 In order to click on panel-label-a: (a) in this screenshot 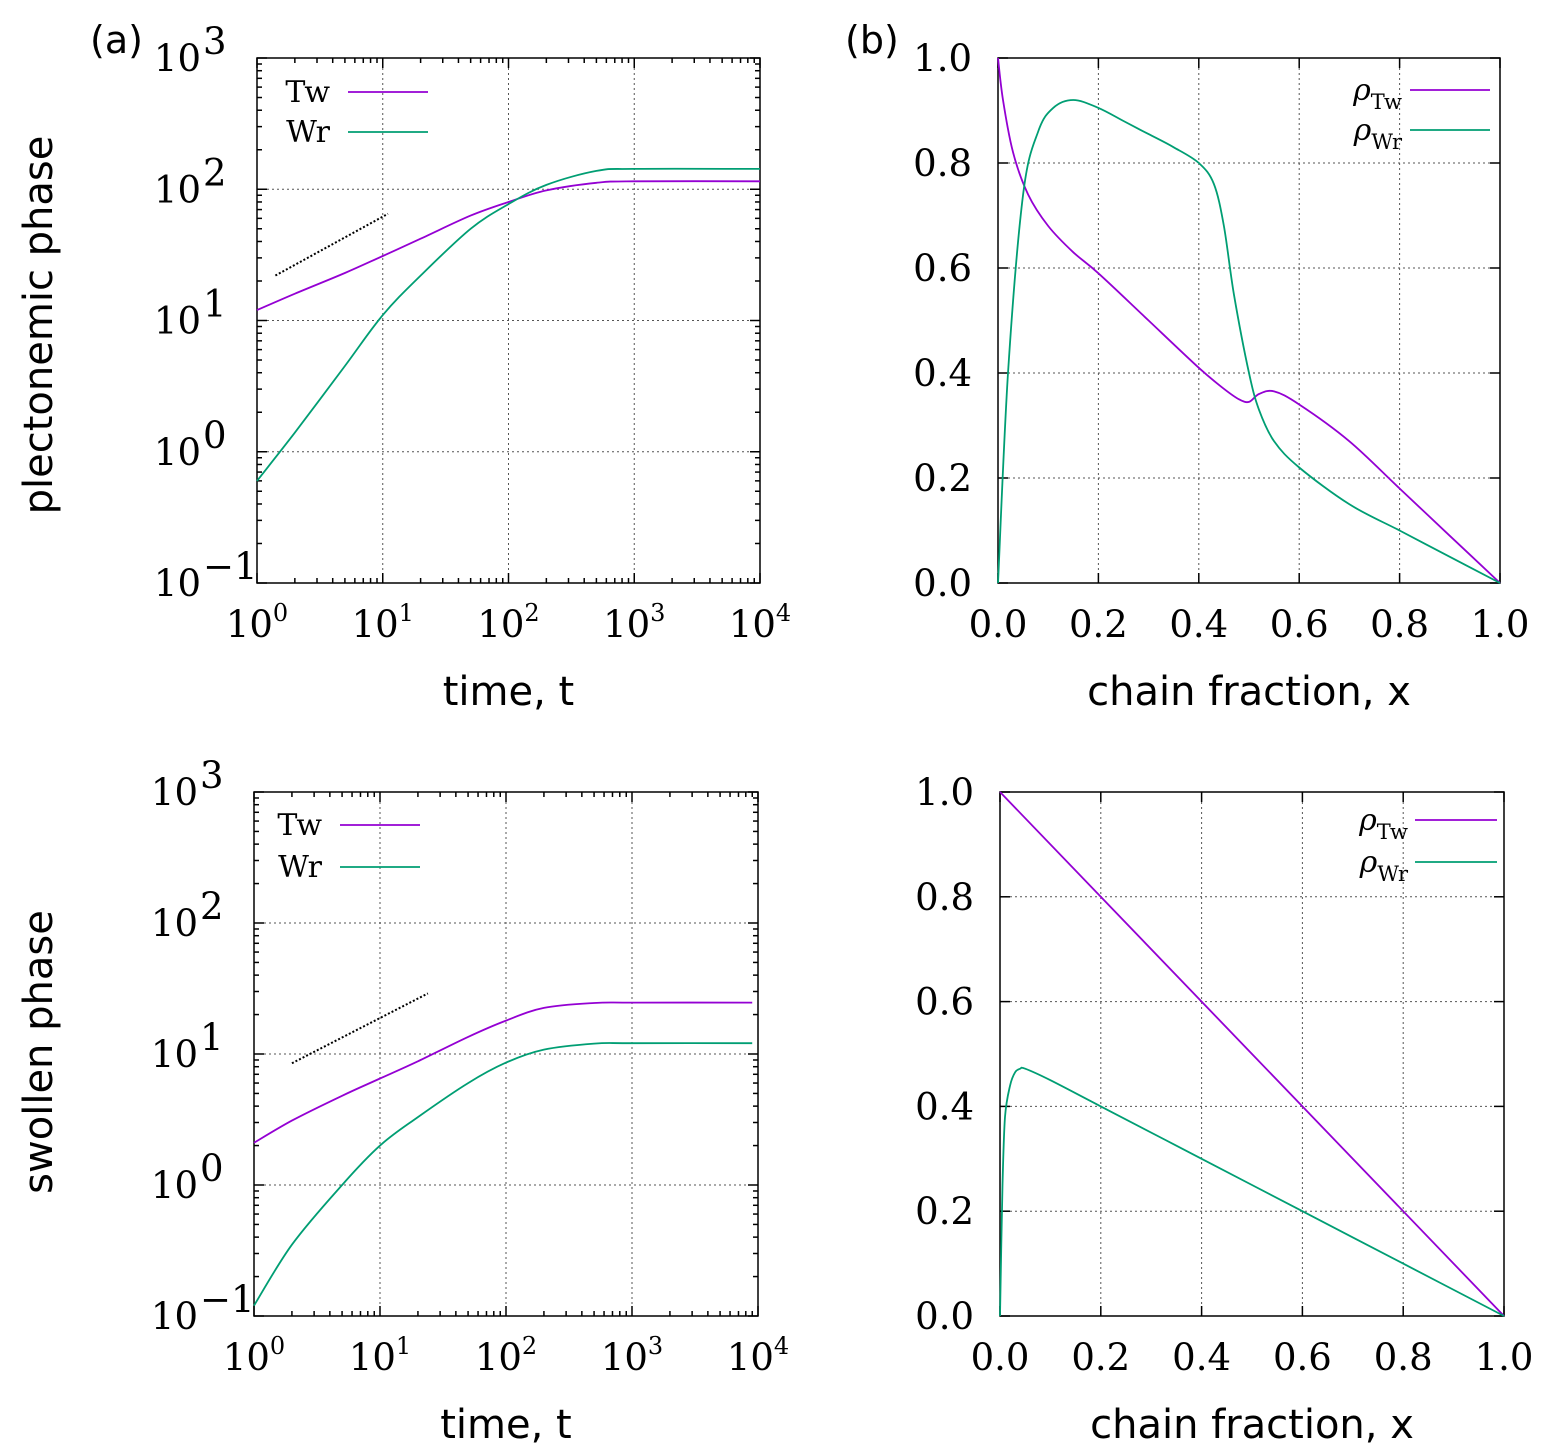, I will do `click(116, 40)`.